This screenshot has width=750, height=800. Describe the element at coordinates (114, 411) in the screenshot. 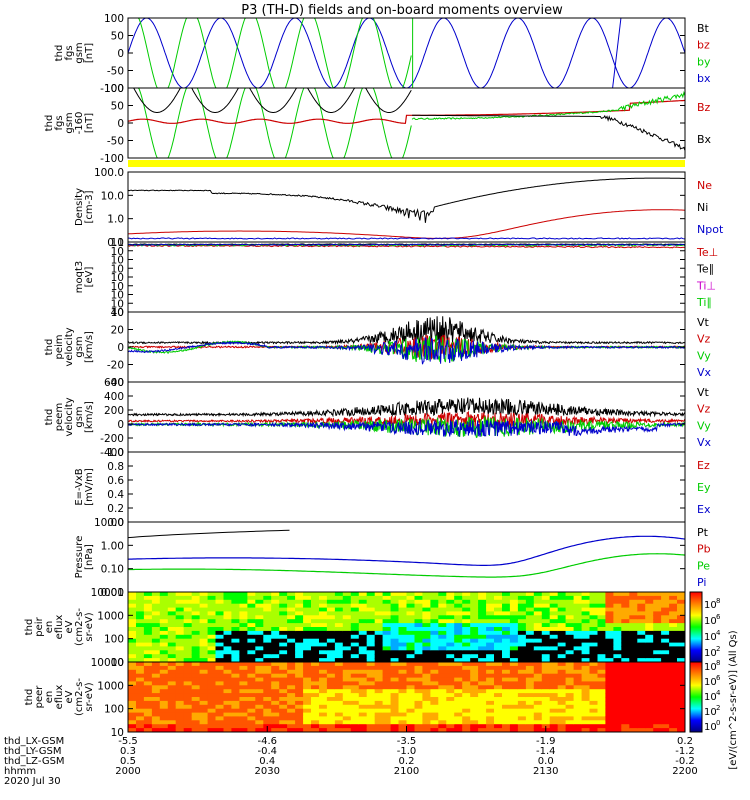

I see `y-tick-label: 200` at that location.